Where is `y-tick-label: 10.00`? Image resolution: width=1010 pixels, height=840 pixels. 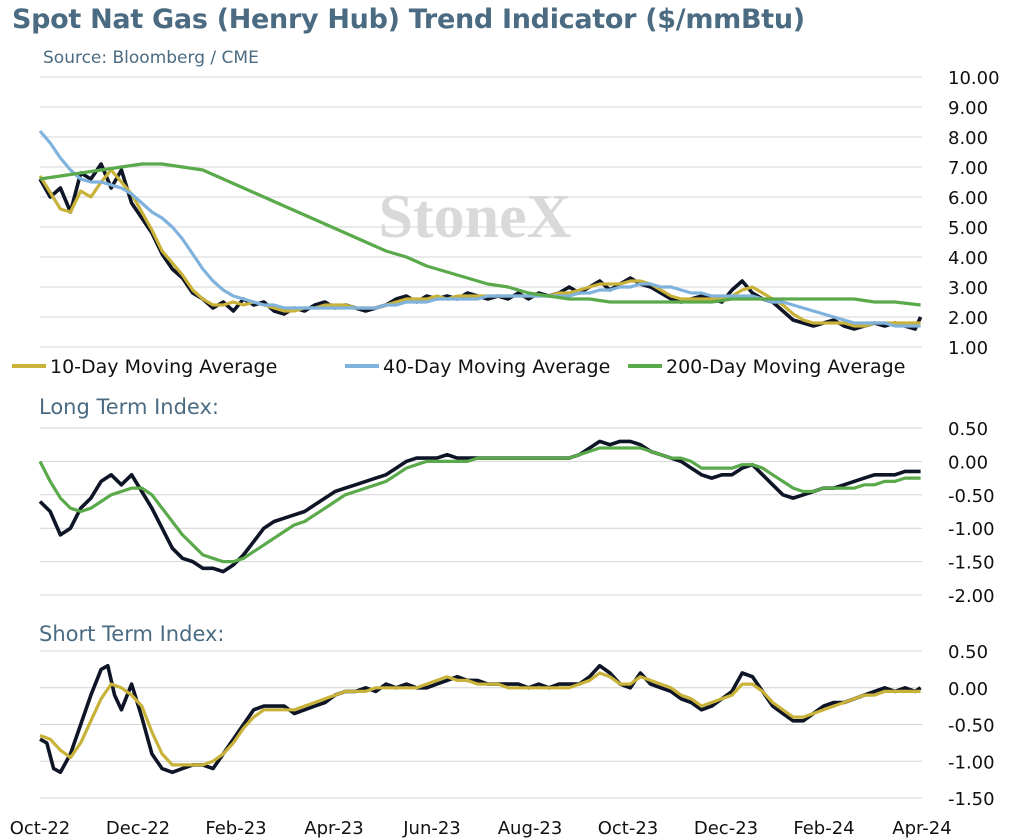
y-tick-label: 10.00 is located at coordinates (974, 78).